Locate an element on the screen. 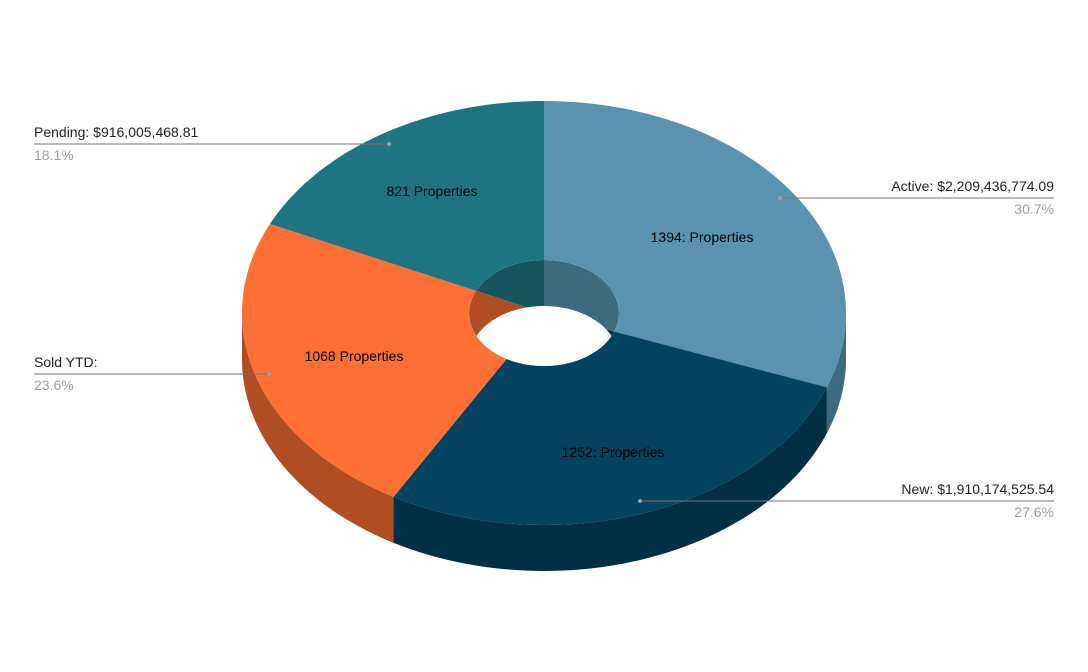  inner-wall-pending is located at coordinates (509, 286).